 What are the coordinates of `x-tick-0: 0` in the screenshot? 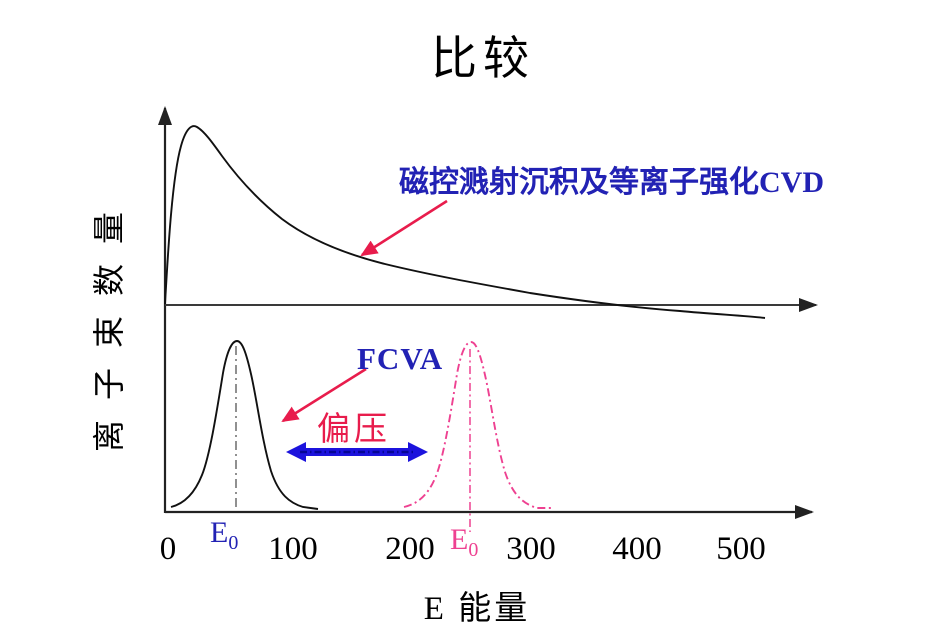 It's located at (168, 549).